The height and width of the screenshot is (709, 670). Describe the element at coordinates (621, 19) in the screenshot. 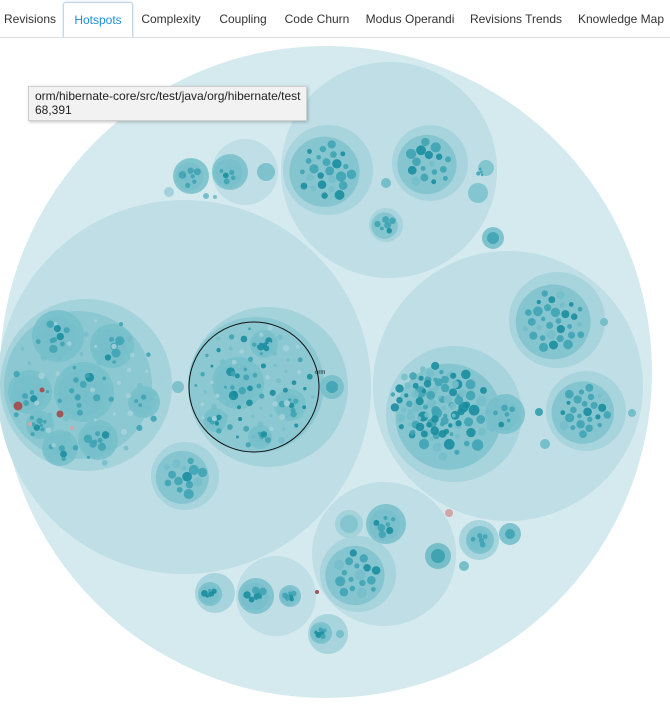

I see `tab-knowledge-map: Knowledge Map` at that location.